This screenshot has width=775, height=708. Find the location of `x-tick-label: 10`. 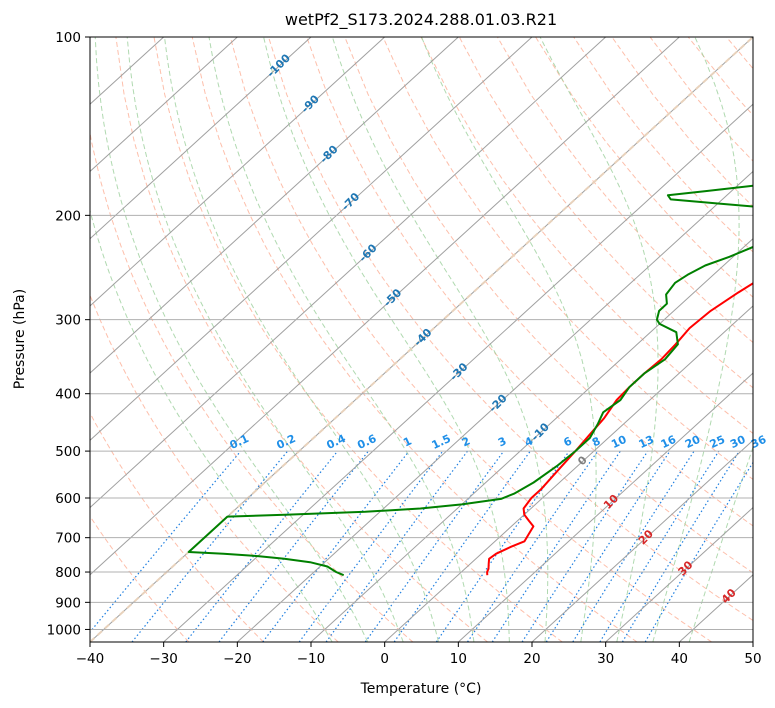

x-tick-label: 10 is located at coordinates (458, 659).